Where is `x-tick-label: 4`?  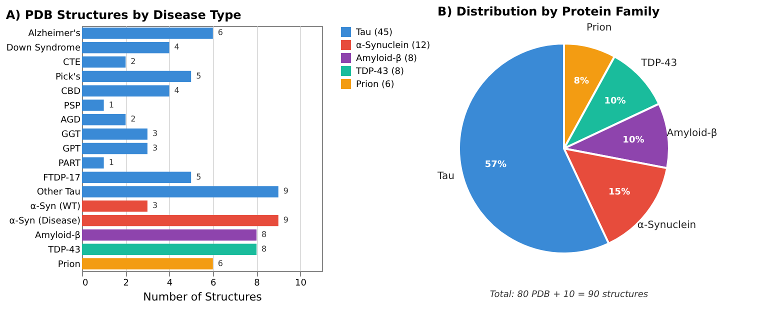 x-tick-label: 4 is located at coordinates (169, 283).